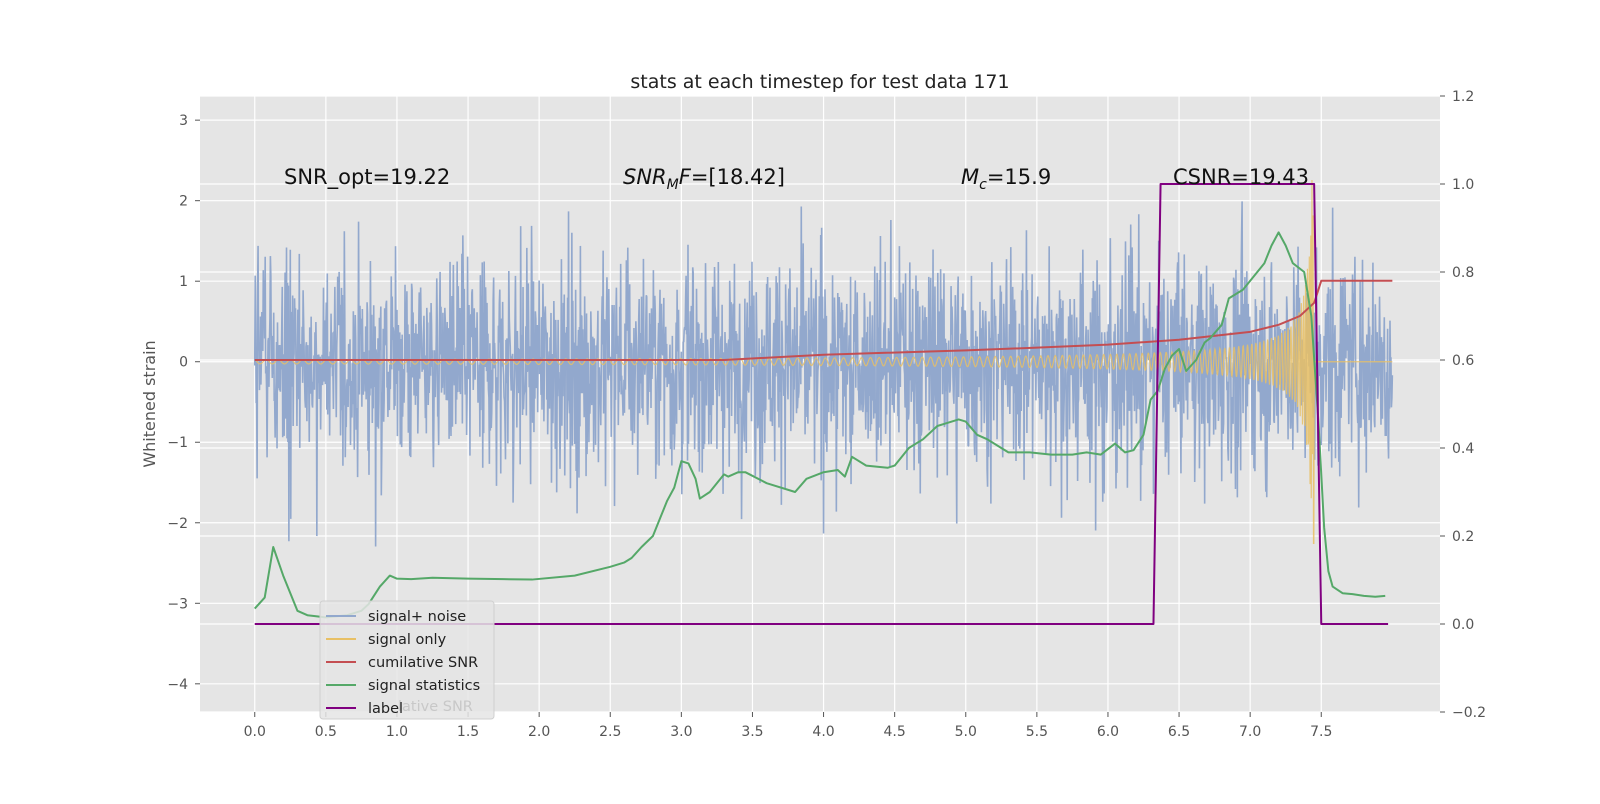 This screenshot has width=1600, height=804. Describe the element at coordinates (1463, 537) in the screenshot. I see `y-right-tick-label: 0.2` at that location.